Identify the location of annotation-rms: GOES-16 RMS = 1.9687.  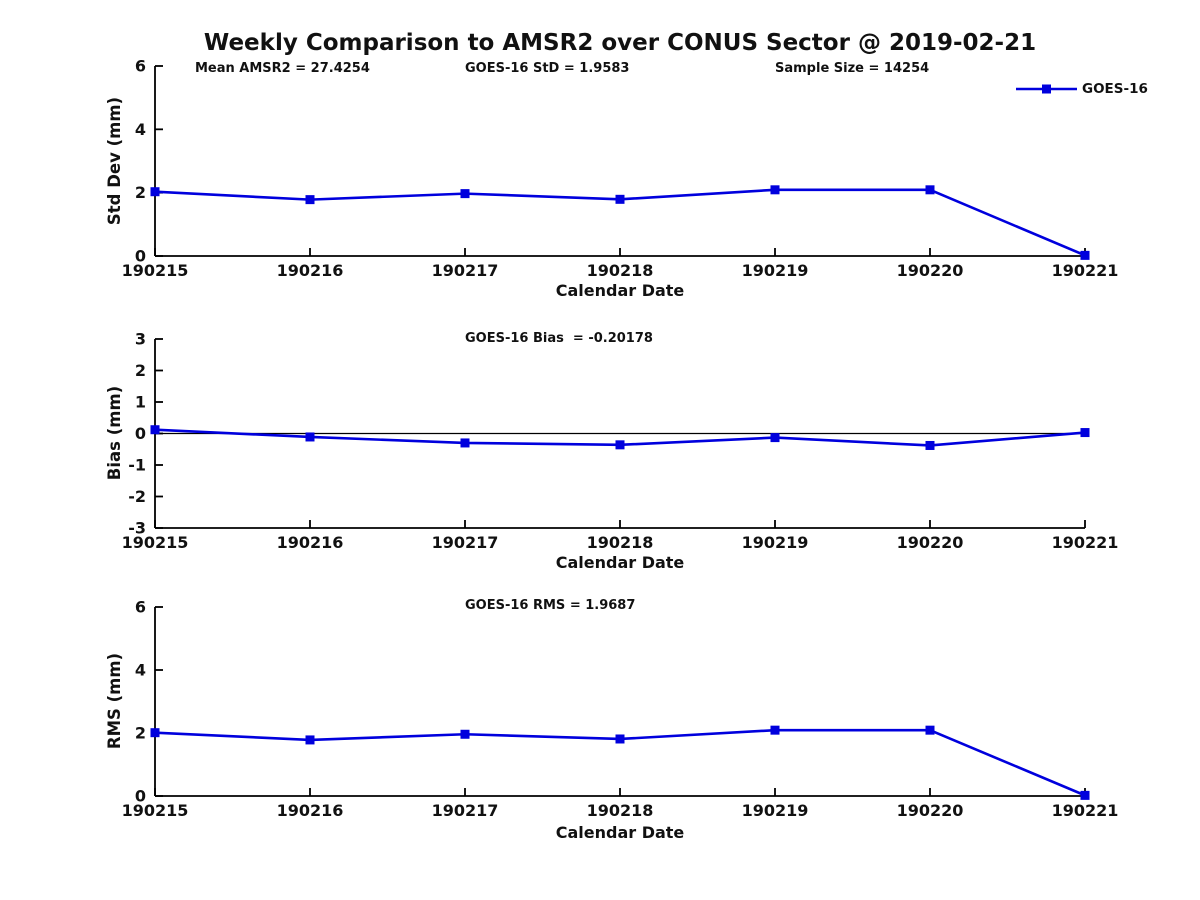
(550, 605).